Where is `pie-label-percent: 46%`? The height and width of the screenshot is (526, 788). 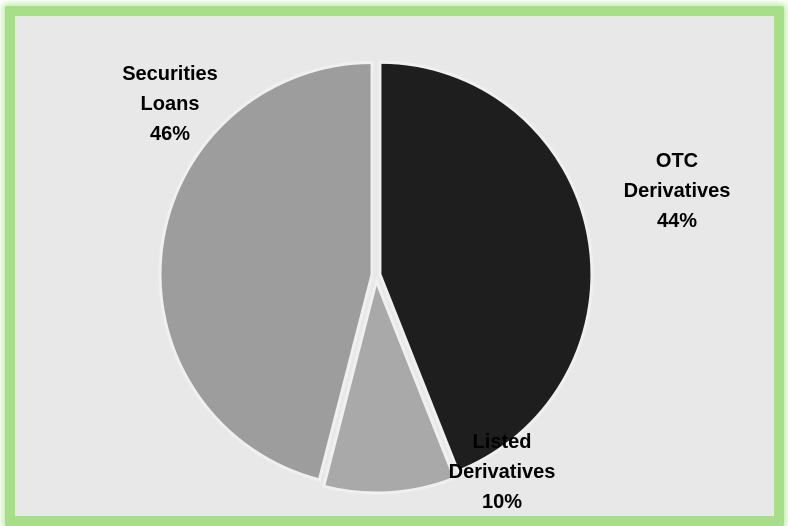 pie-label-percent: 46% is located at coordinates (170, 134).